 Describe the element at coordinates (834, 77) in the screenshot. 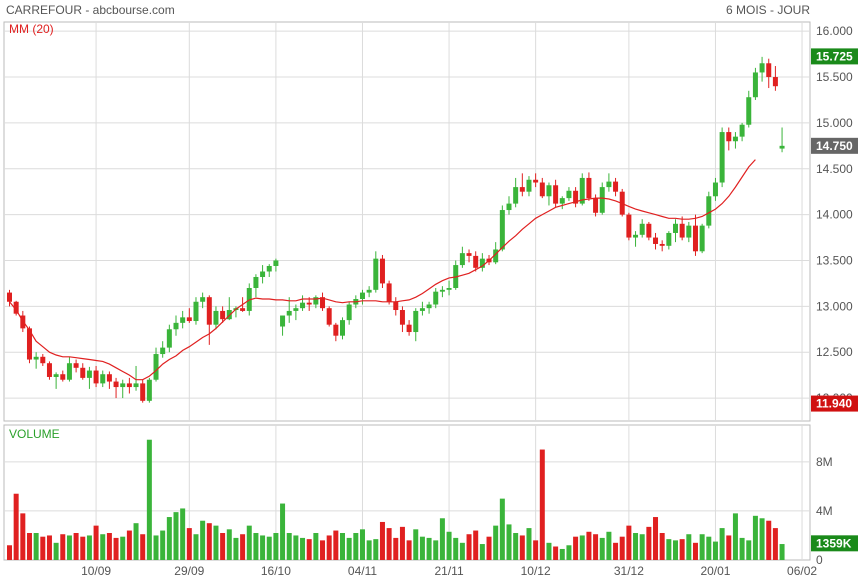

I see `price-tick-label: 15.500` at that location.